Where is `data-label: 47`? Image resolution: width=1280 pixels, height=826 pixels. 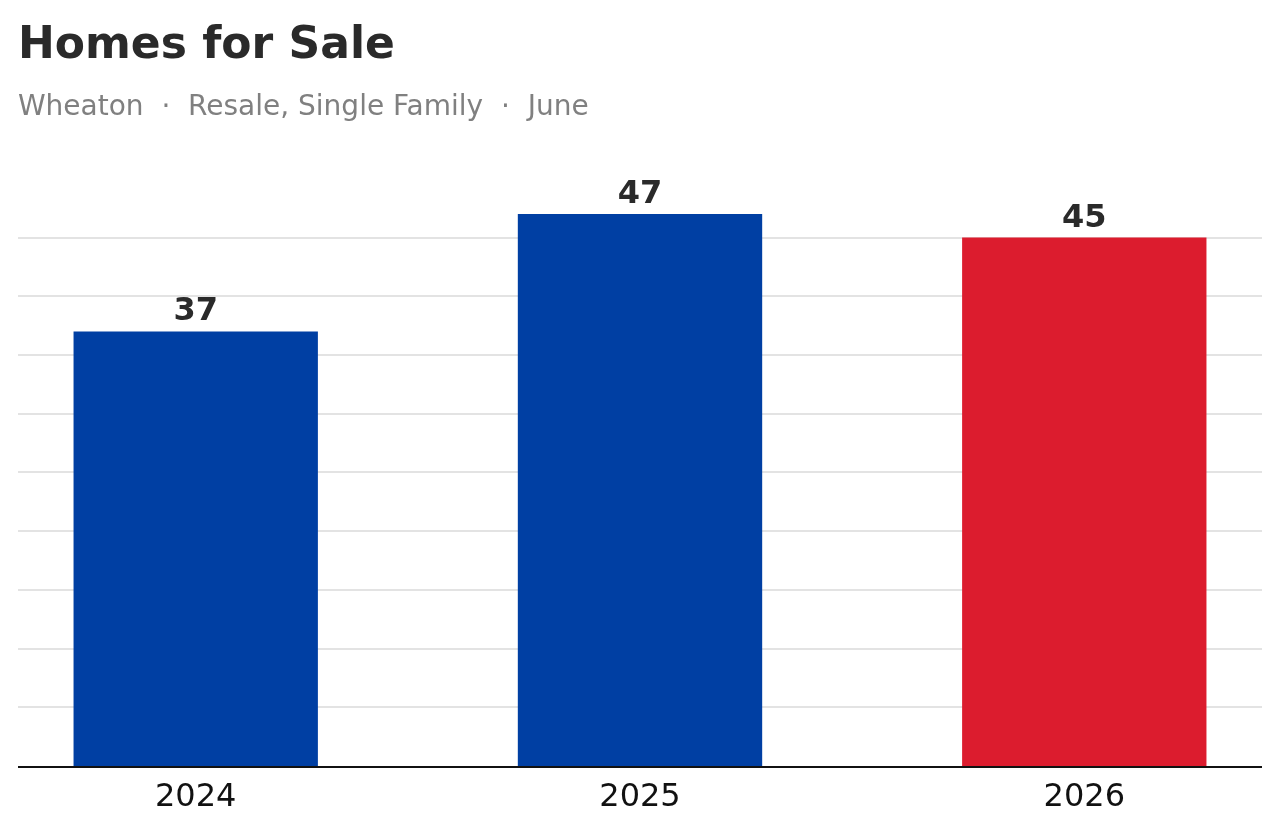 data-label: 47 is located at coordinates (640, 192).